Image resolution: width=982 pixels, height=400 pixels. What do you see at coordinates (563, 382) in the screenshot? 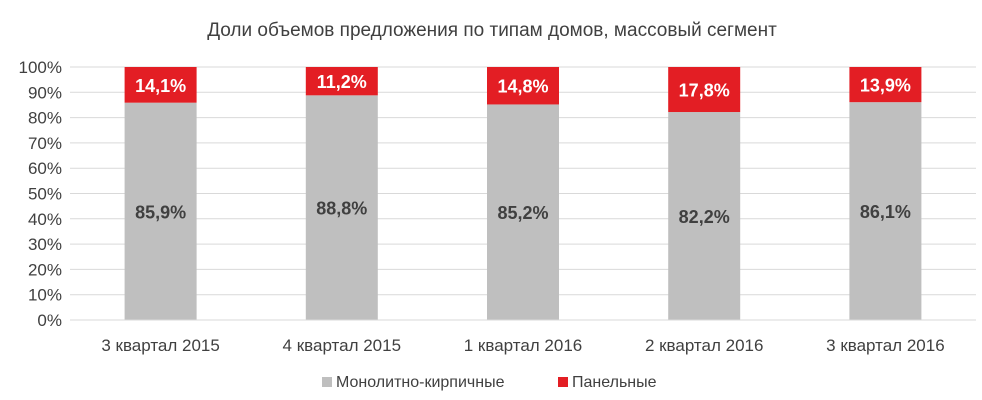
I see `legend-swatch-panel` at bounding box center [563, 382].